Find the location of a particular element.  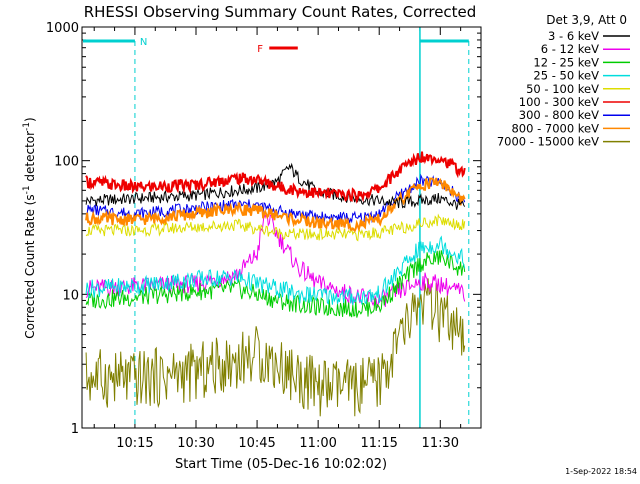

y-axis-label-pre: Corrected Count Rate (s is located at coordinates (30, 266).